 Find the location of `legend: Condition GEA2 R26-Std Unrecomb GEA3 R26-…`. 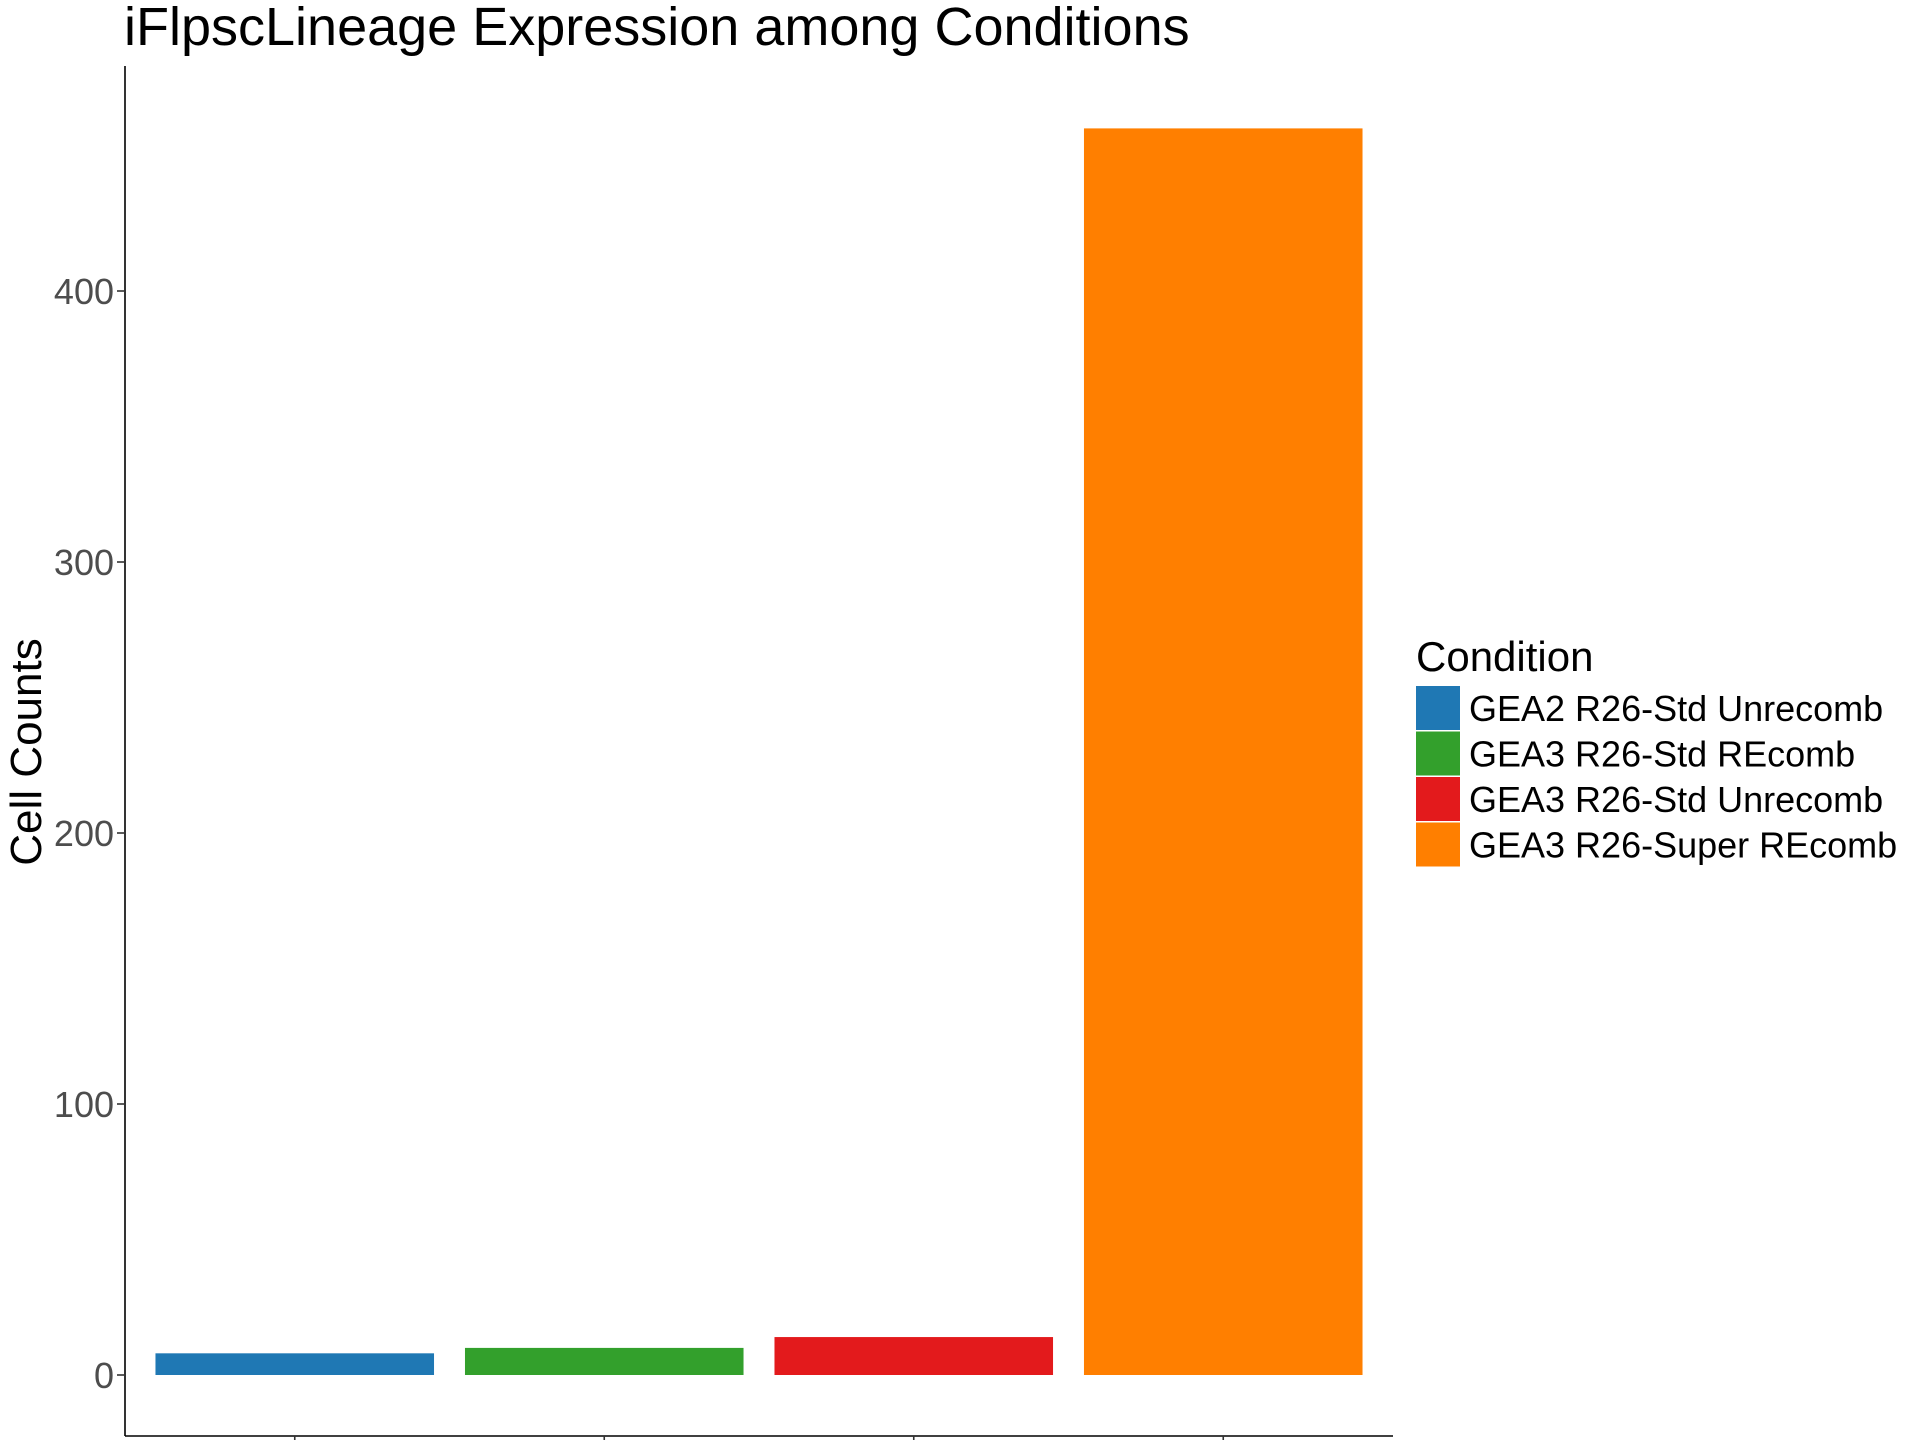

legend: Condition GEA2 R26-Std Unrecomb GEA3 R26-… is located at coordinates (1656, 750).